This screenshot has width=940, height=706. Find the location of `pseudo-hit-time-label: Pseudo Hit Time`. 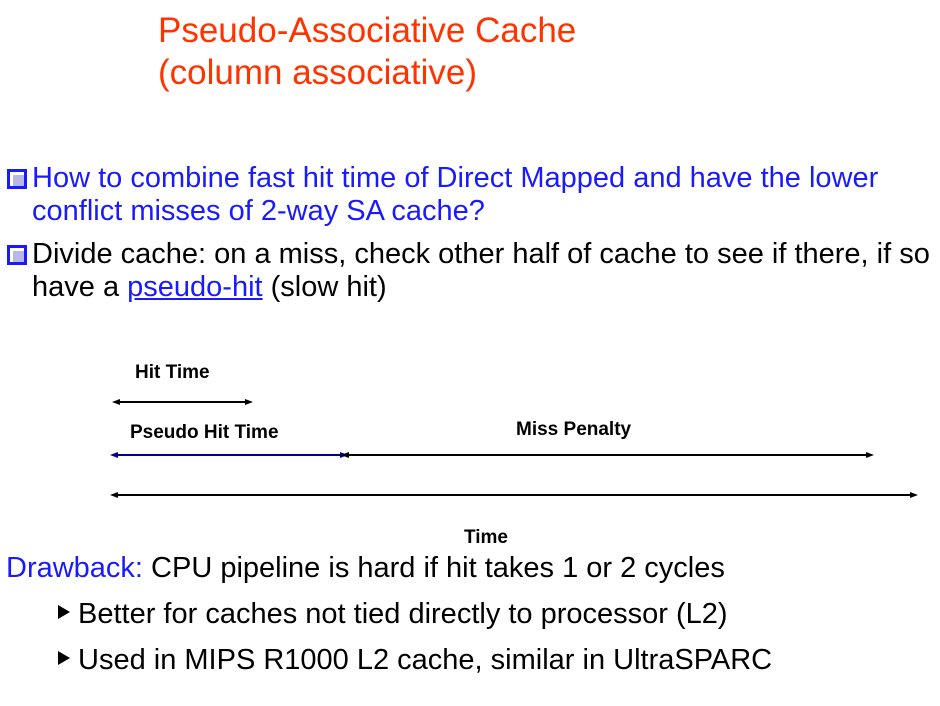

pseudo-hit-time-label: Pseudo Hit Time is located at coordinates (204, 432).